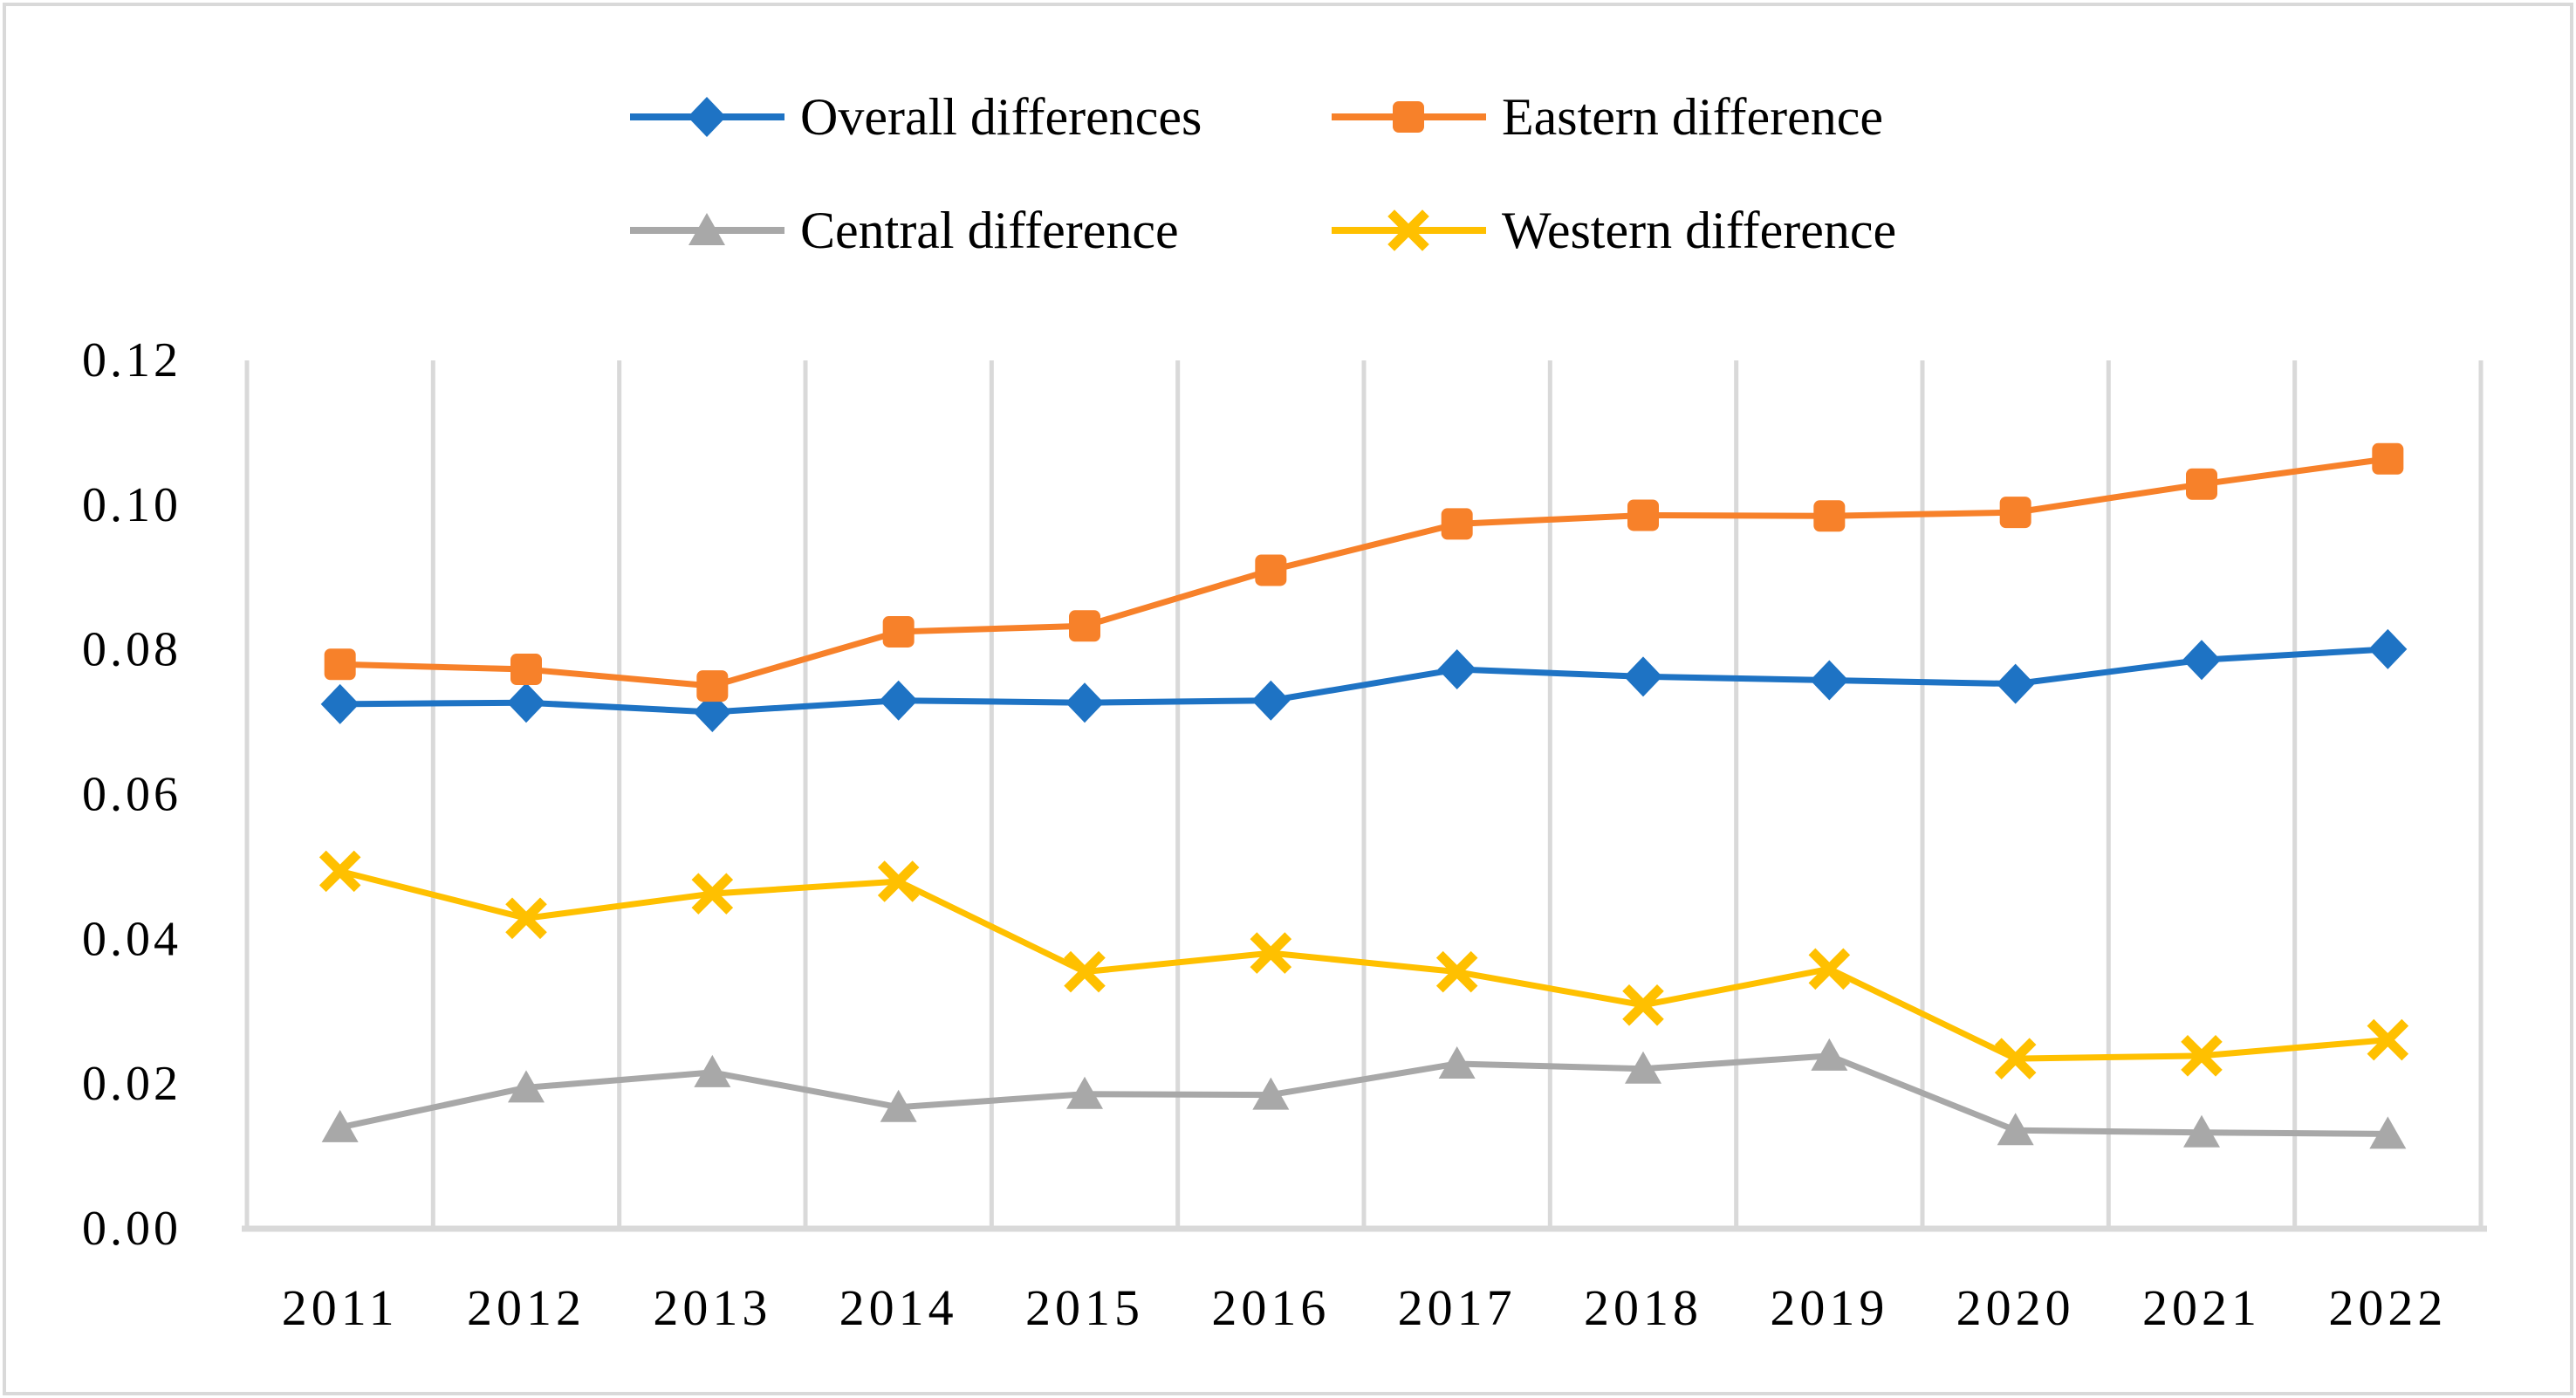 The image size is (2576, 1398). I want to click on data-point-western-difference-2015, so click(1085, 972).